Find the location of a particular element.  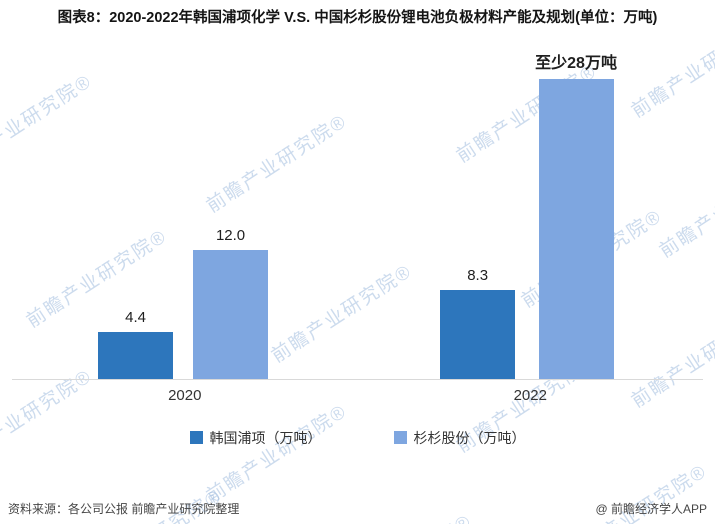

bar-column: 8.3 is located at coordinates (478, 322).